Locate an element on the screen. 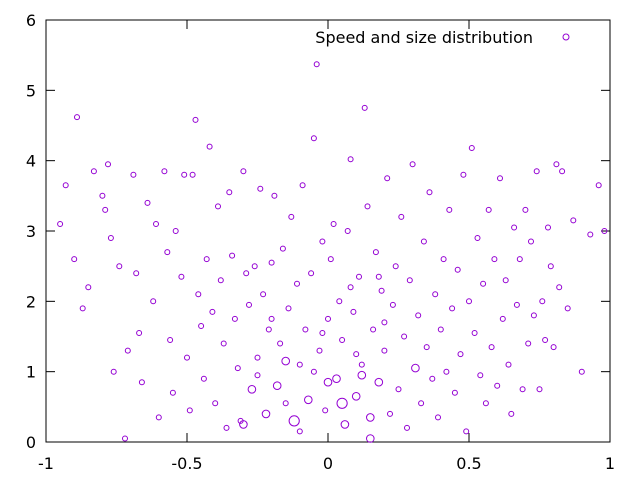 The width and height of the screenshot is (640, 484). y-tick-label: 2 is located at coordinates (31, 301).